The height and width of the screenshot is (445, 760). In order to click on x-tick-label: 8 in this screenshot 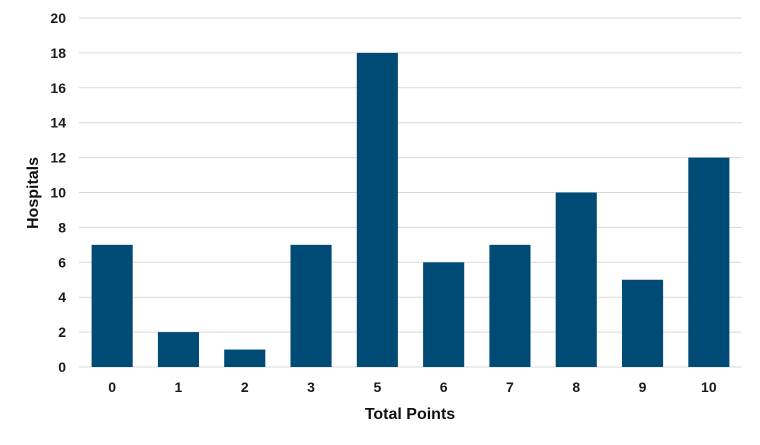, I will do `click(576, 387)`.